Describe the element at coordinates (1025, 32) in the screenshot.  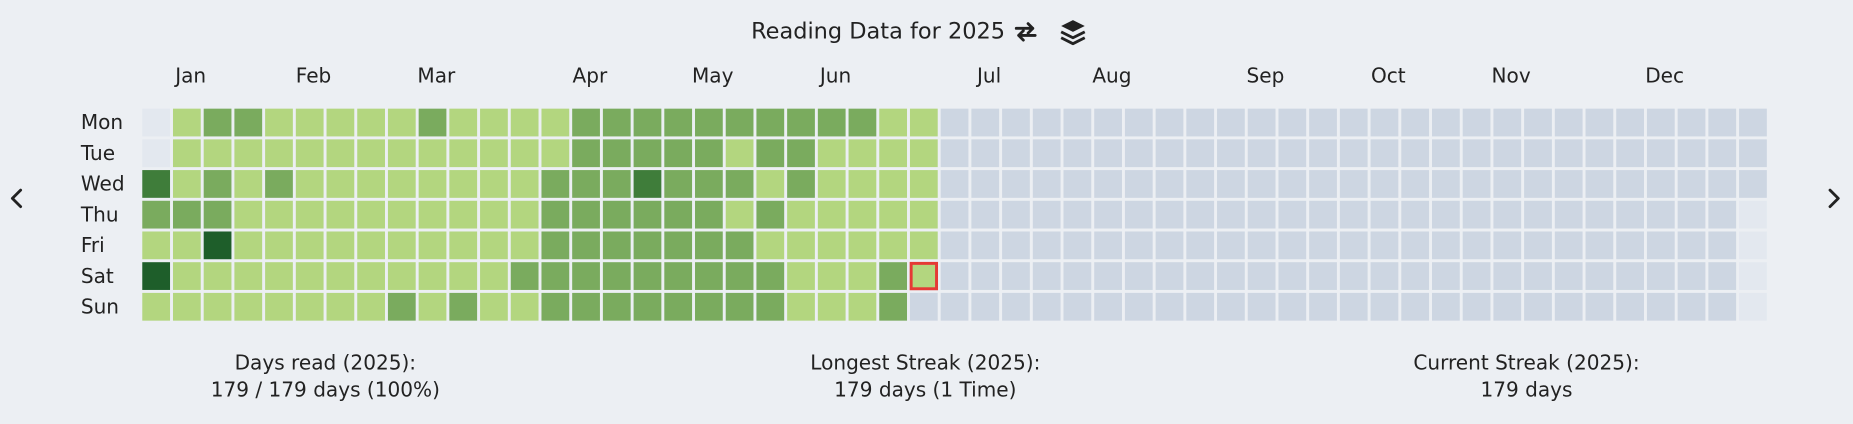
I see `refresh-button` at that location.